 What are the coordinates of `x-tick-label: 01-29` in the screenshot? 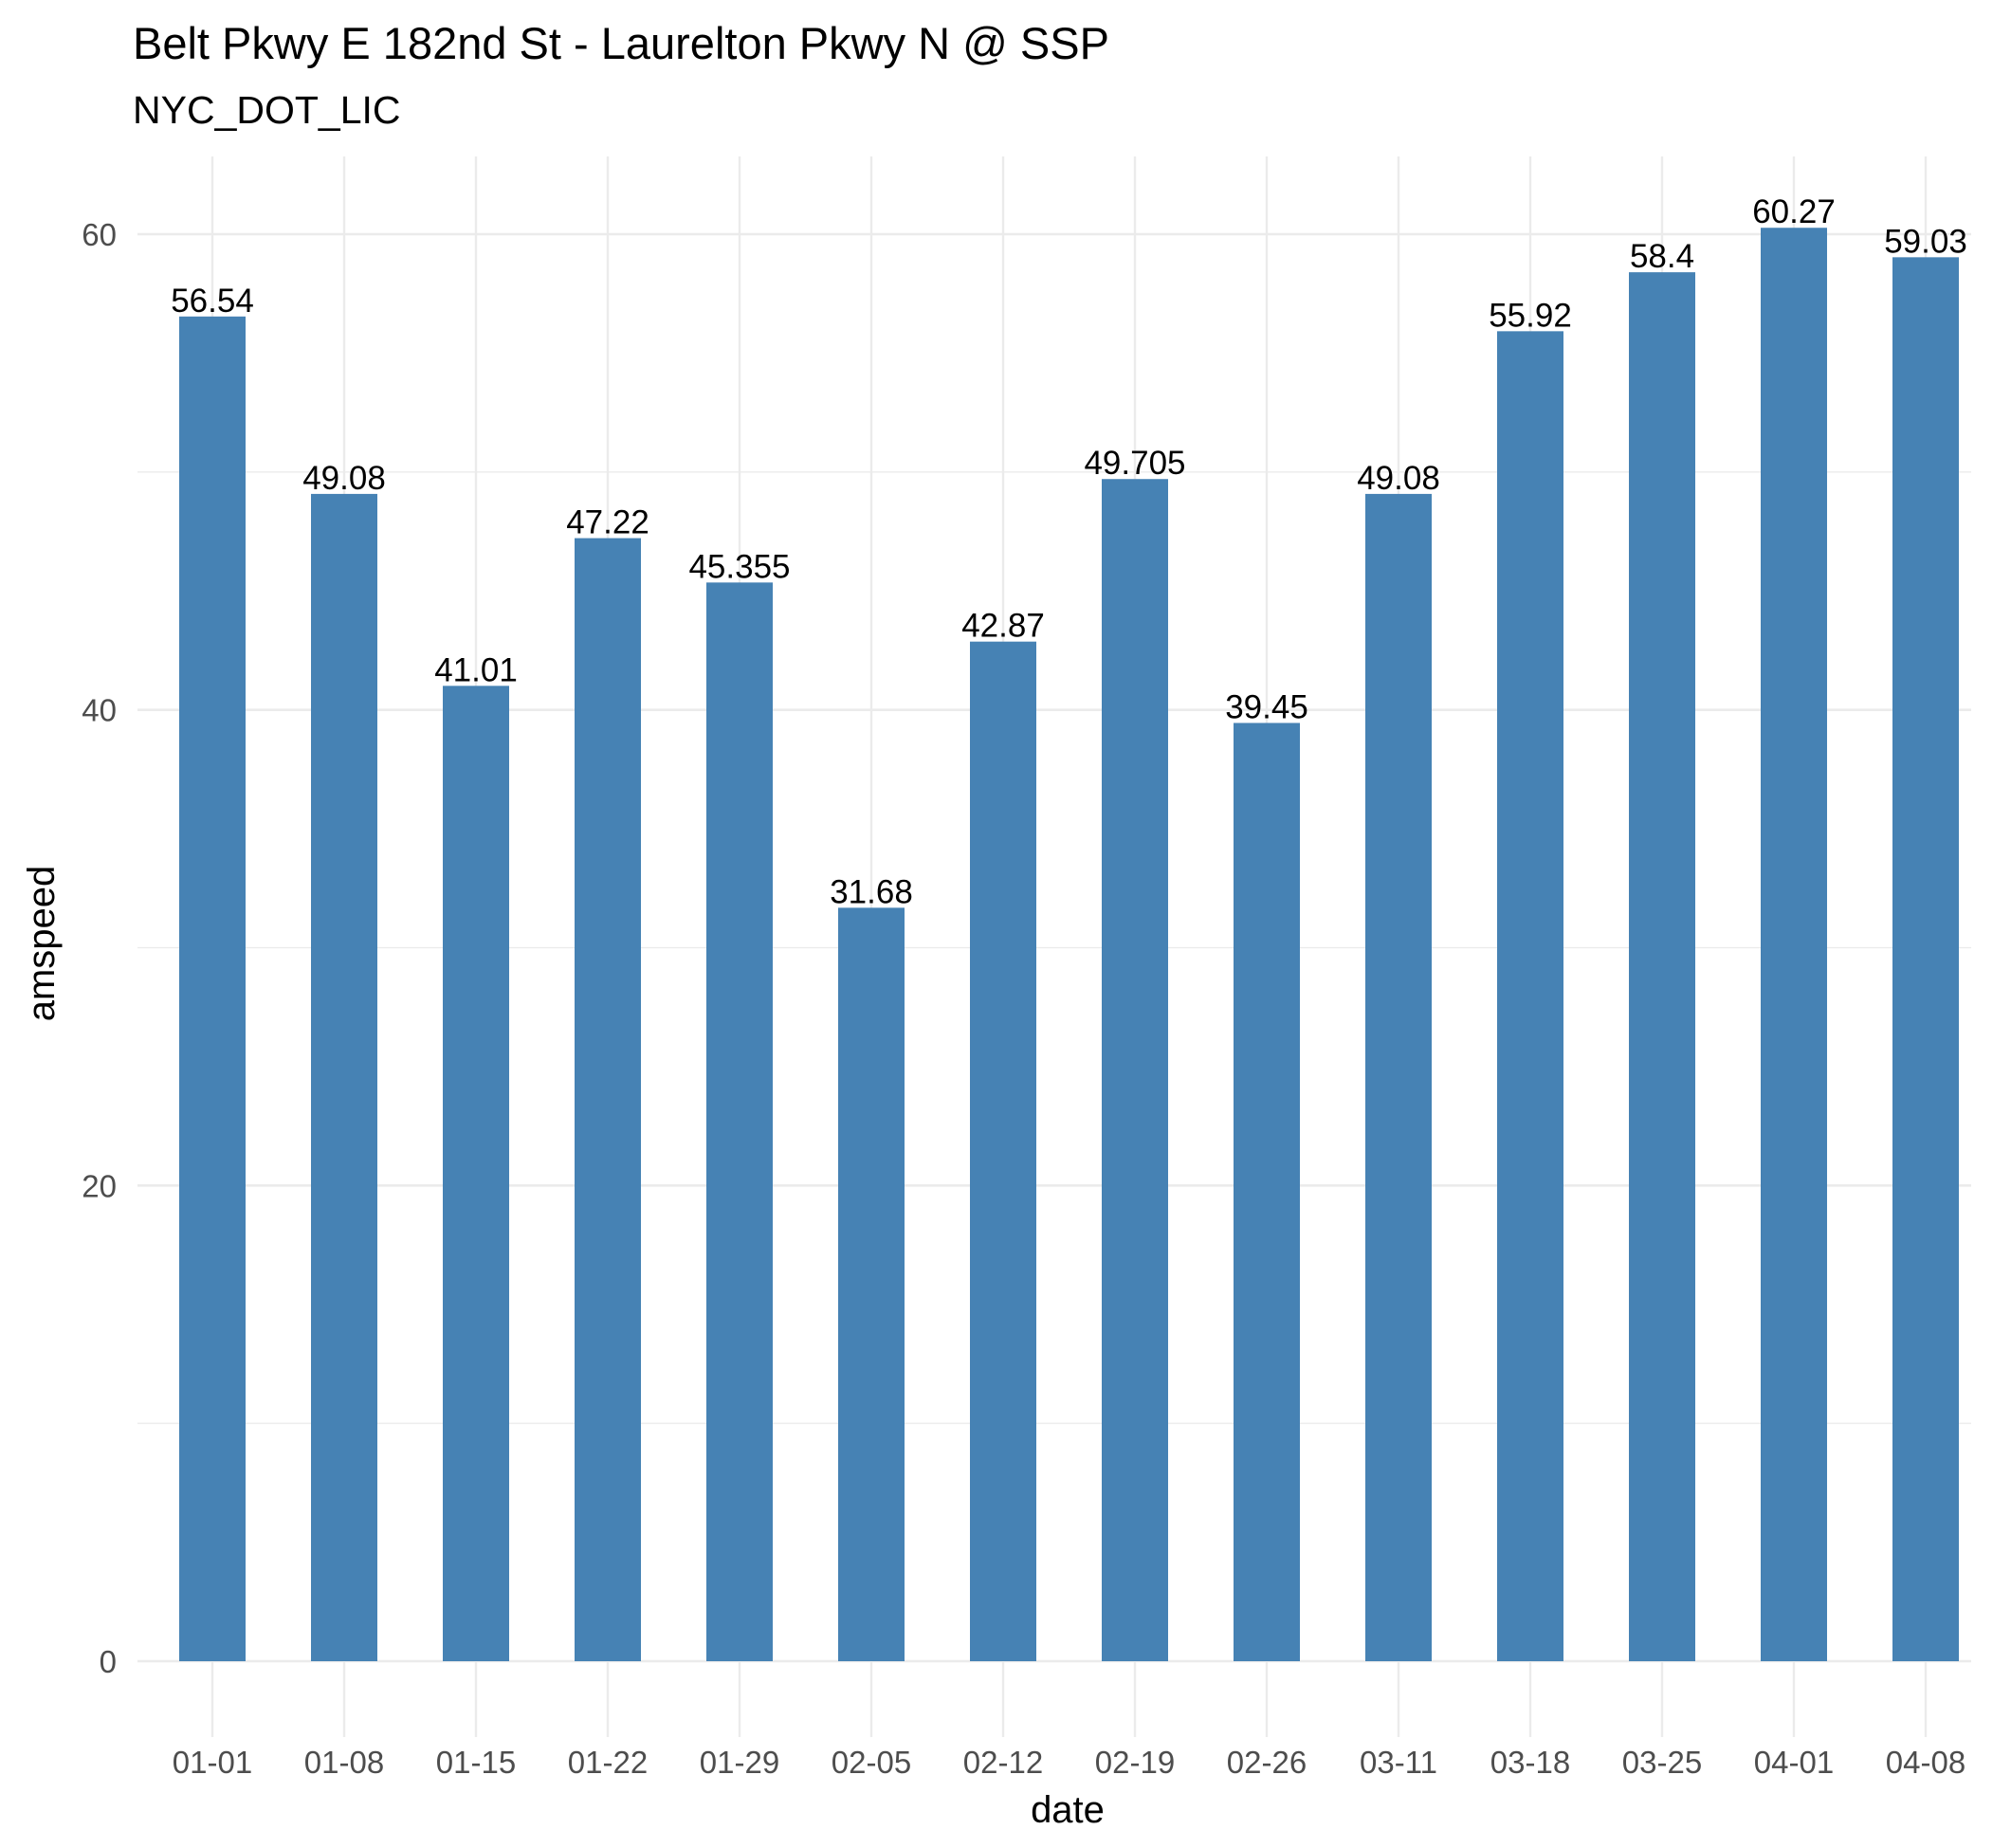 It's located at (739, 1762).